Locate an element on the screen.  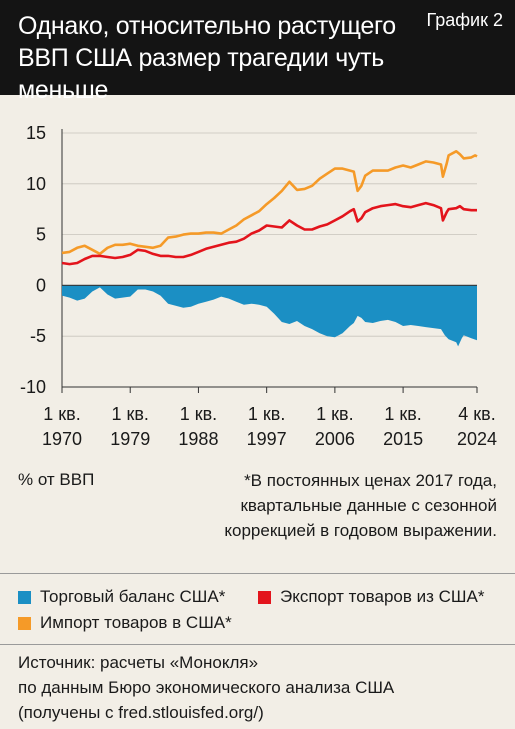
legend-item-exports: Экспорт товаров из США* is located at coordinates (371, 597).